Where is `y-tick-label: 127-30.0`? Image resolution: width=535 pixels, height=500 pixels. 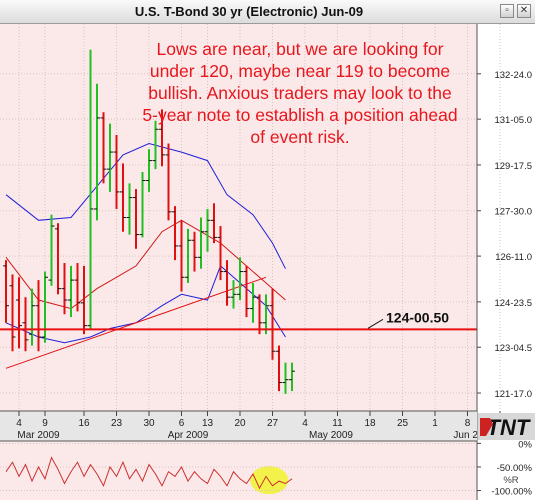 y-tick-label: 127-30.0 is located at coordinates (513, 212).